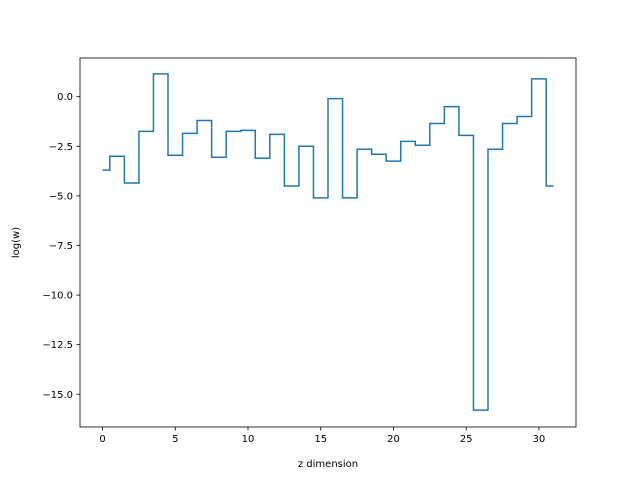 The height and width of the screenshot is (480, 640). What do you see at coordinates (57, 345) in the screenshot?
I see `y-tick-label: −12.5` at bounding box center [57, 345].